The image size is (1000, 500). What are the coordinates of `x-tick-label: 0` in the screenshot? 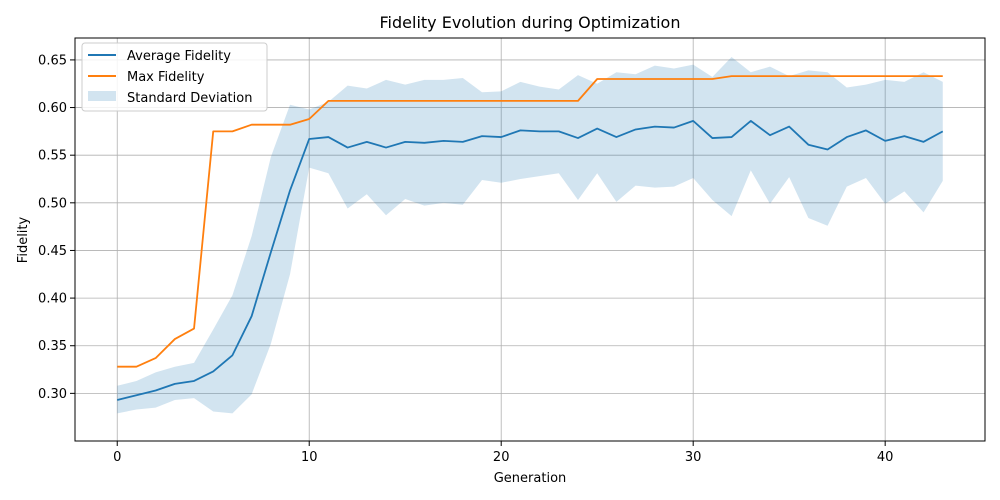 It's located at (117, 457).